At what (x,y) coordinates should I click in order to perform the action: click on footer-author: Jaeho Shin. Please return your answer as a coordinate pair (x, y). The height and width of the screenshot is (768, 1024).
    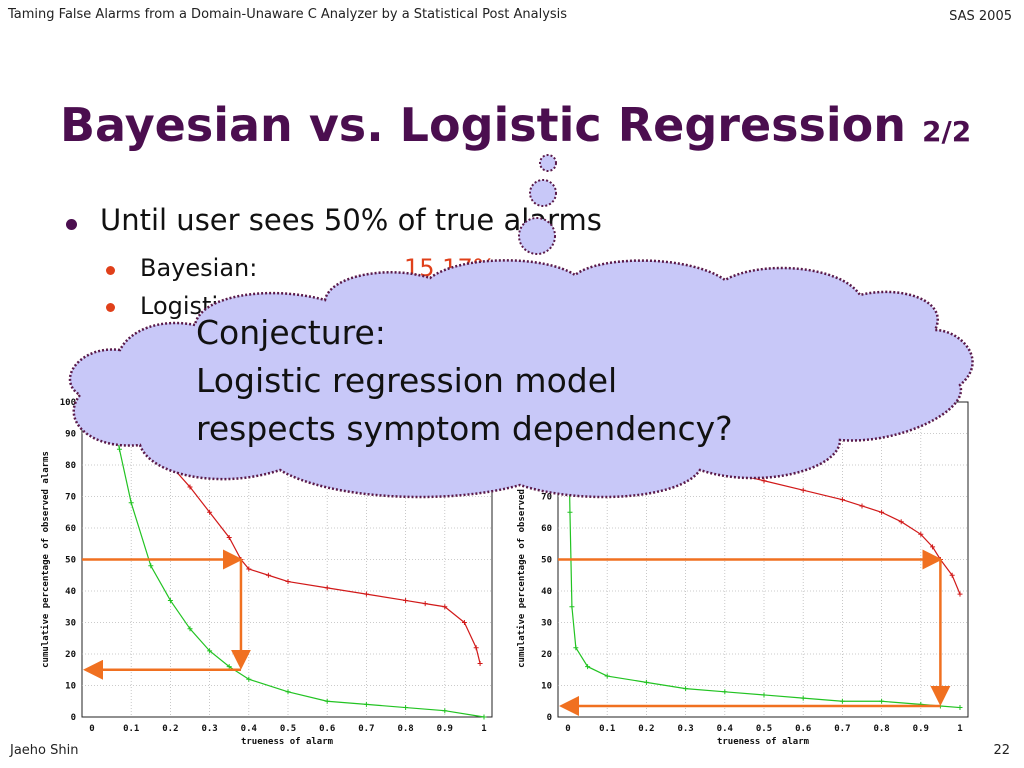
    Looking at the image, I should click on (44, 750).